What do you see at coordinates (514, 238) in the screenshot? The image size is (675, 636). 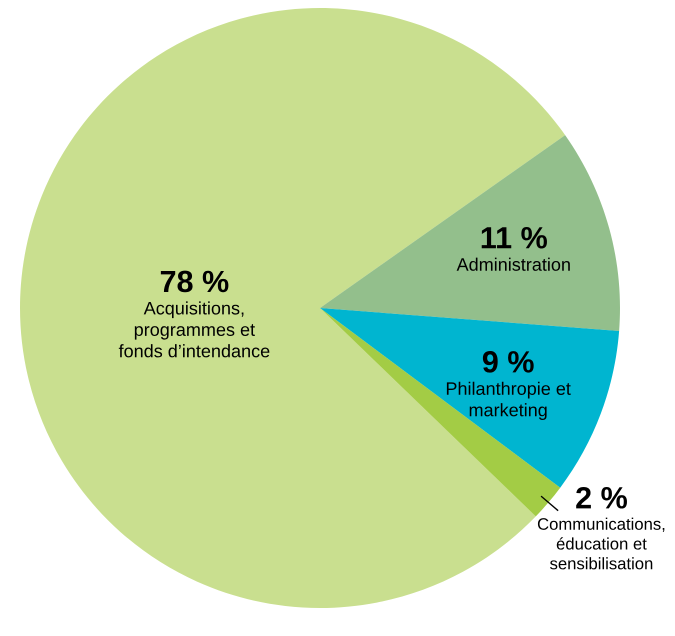 I see `data-label: 11 %` at bounding box center [514, 238].